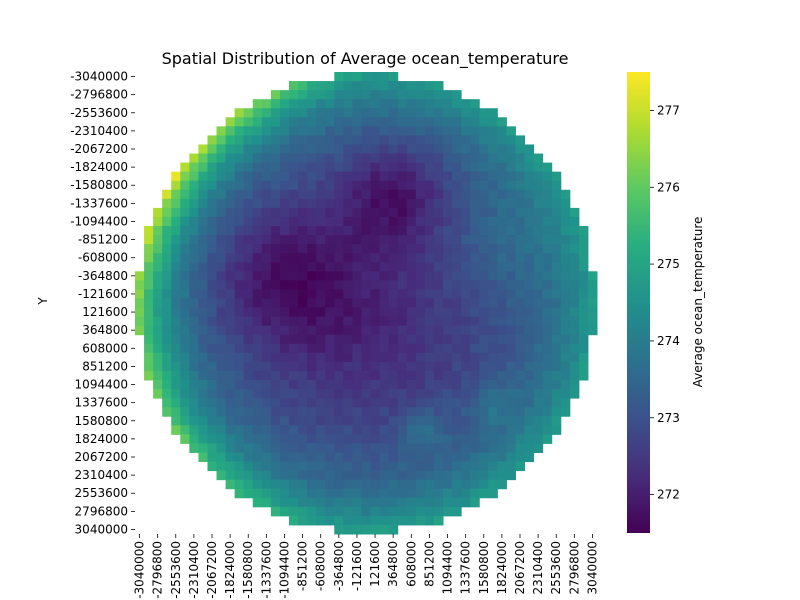  What do you see at coordinates (357, 566) in the screenshot?
I see `x-tick-label: -121600` at bounding box center [357, 566].